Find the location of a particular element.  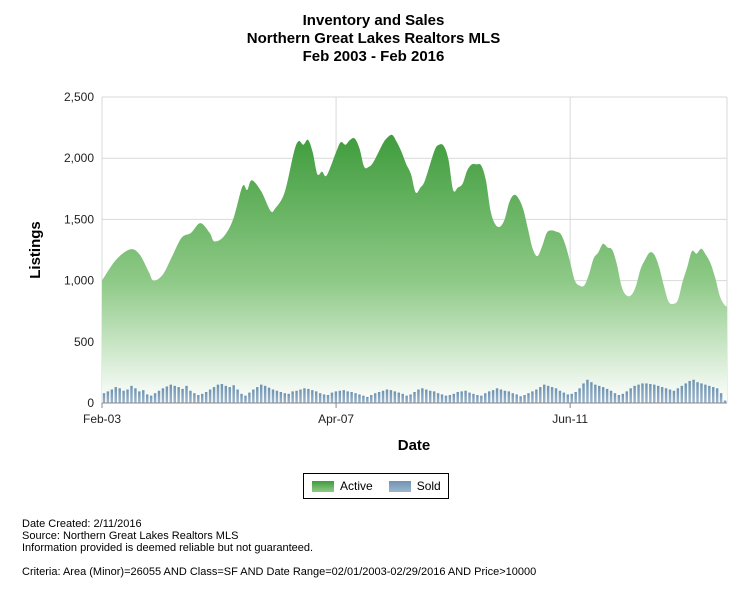

chart-title-line-2: Northern Great Lakes Realtors MLS is located at coordinates (373, 38).